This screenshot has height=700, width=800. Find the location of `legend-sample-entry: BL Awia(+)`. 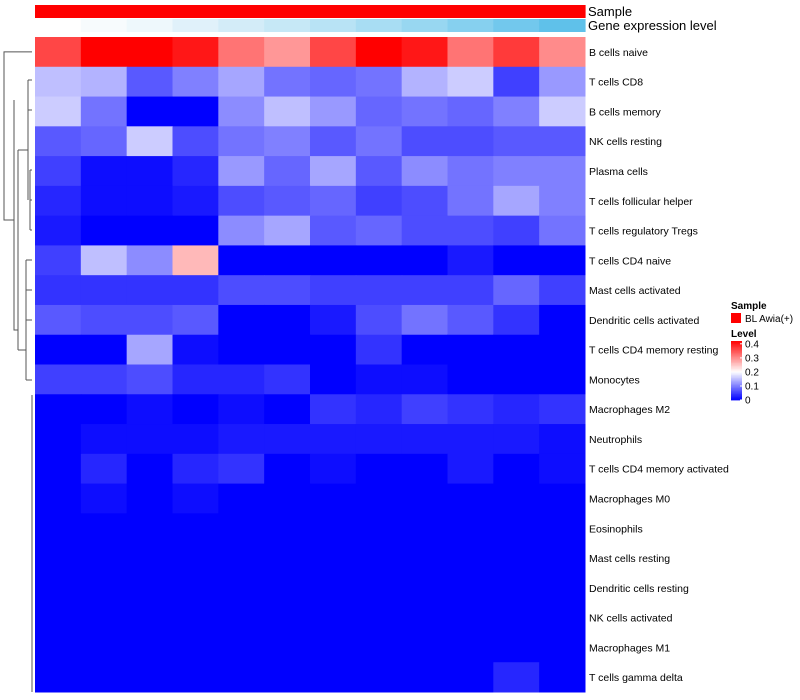

legend-sample-entry: BL Awia(+) is located at coordinates (769, 319).